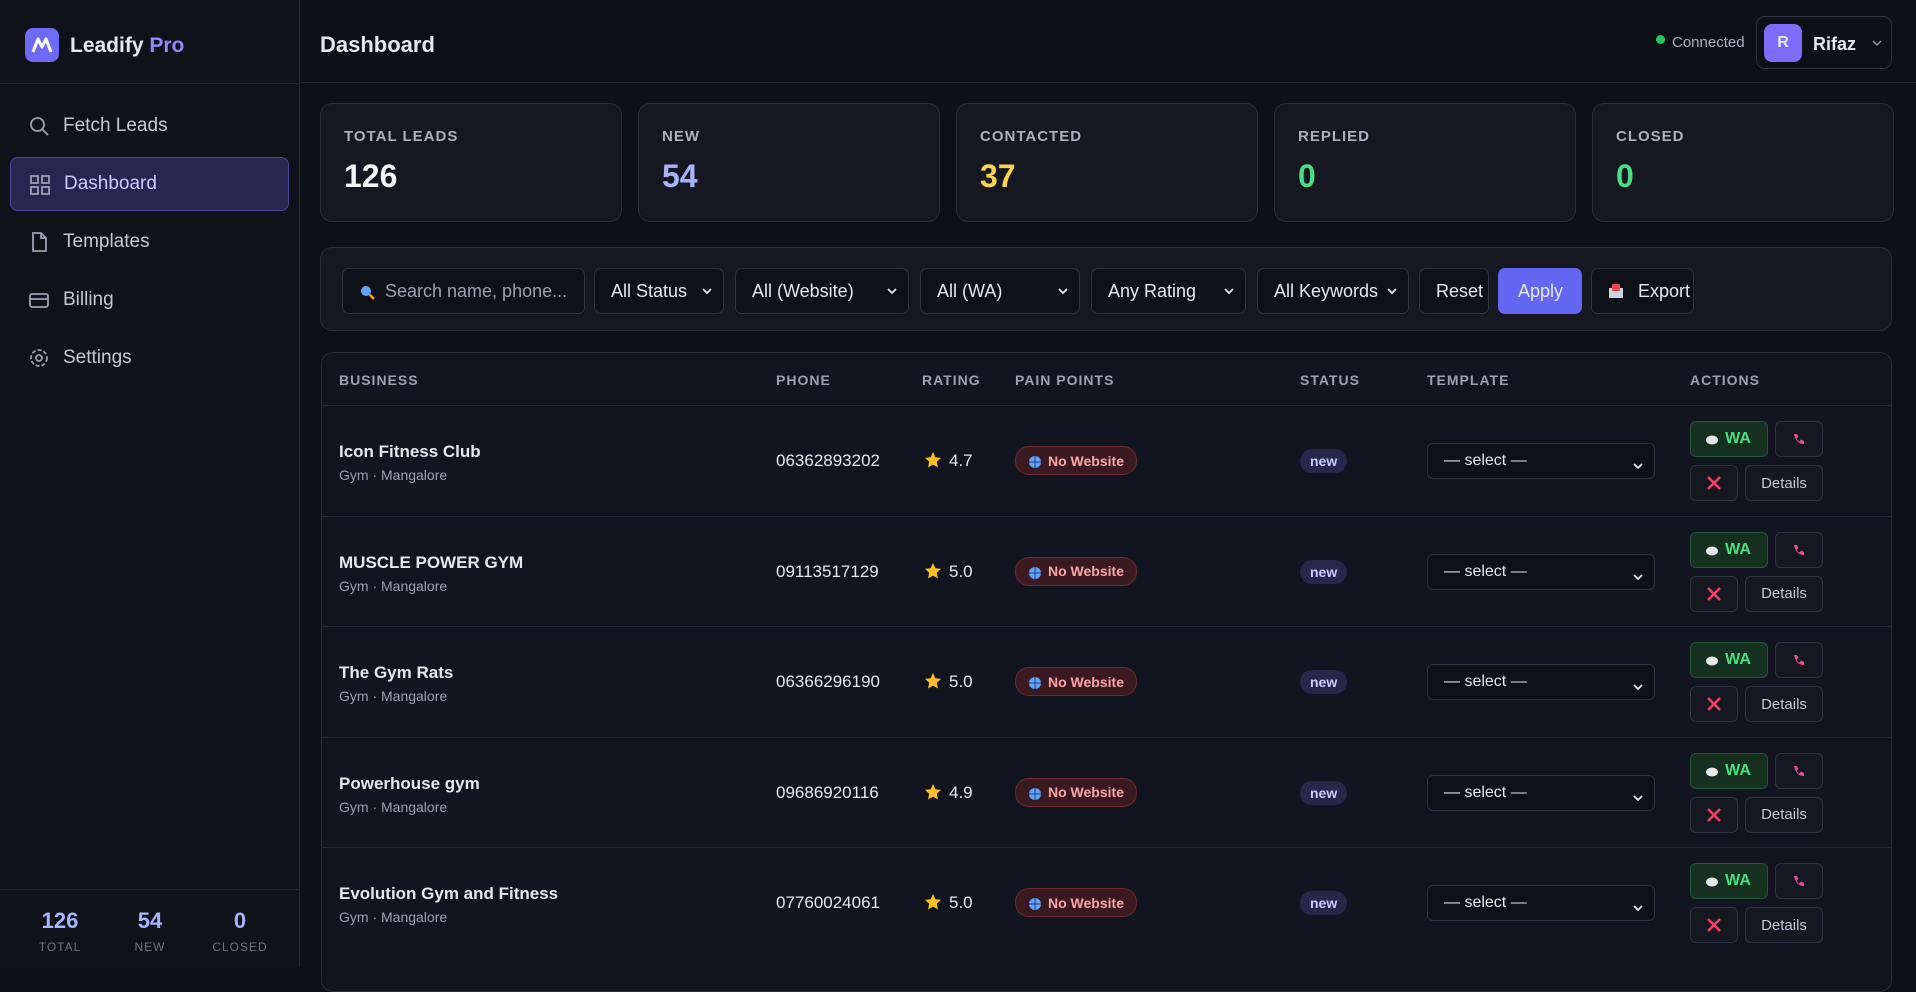  I want to click on stat-value: 0, so click(1307, 176).